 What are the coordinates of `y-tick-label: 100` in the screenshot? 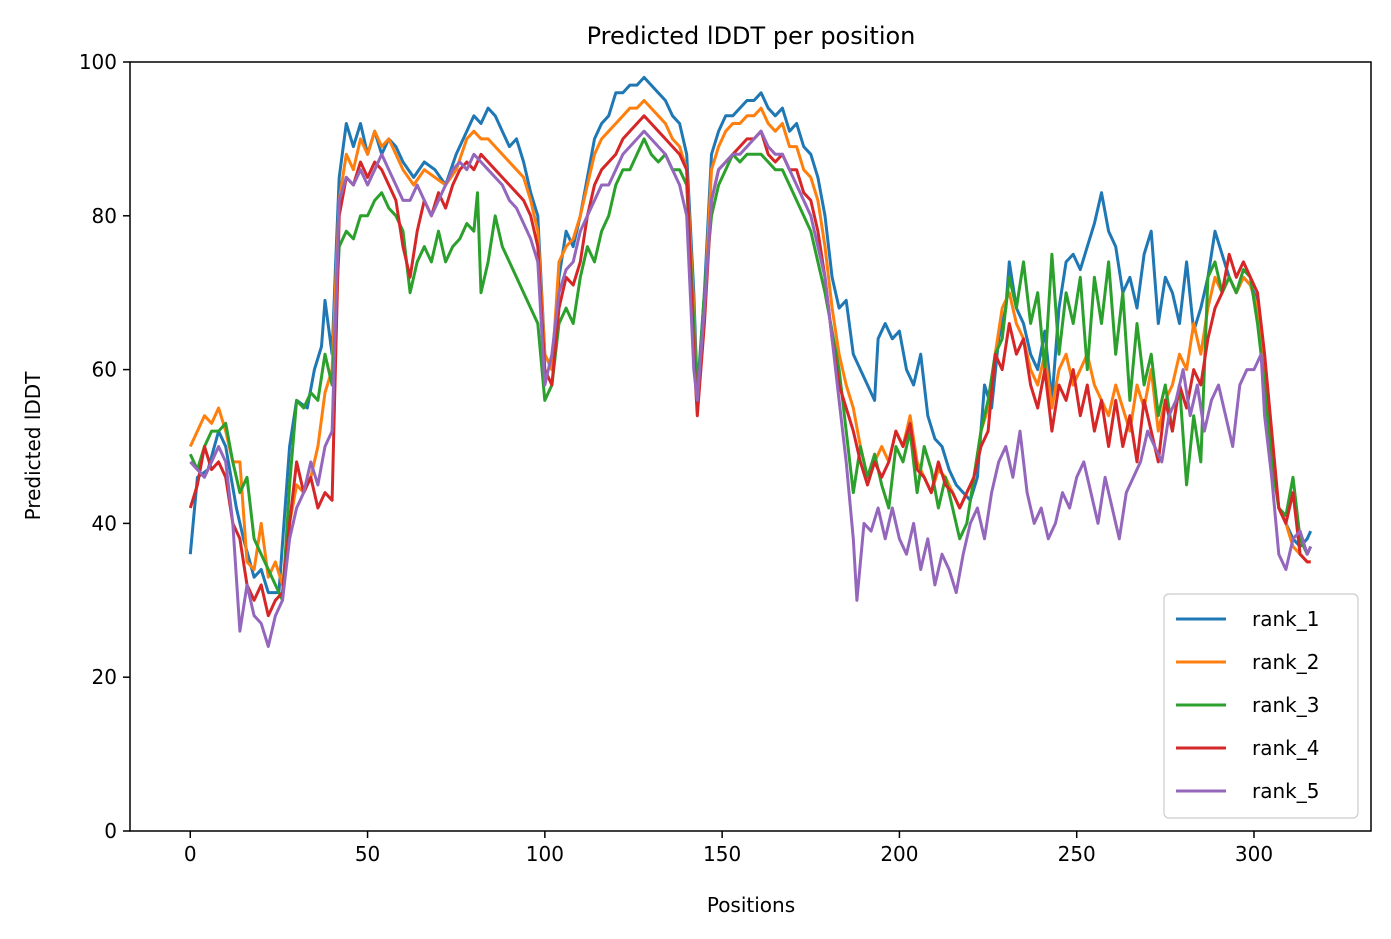 It's located at (98, 62).